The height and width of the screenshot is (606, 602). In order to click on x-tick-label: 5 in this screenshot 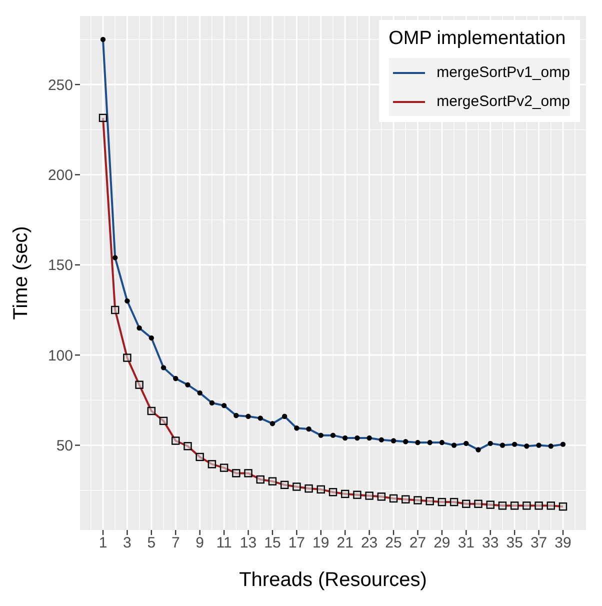, I will do `click(151, 543)`.